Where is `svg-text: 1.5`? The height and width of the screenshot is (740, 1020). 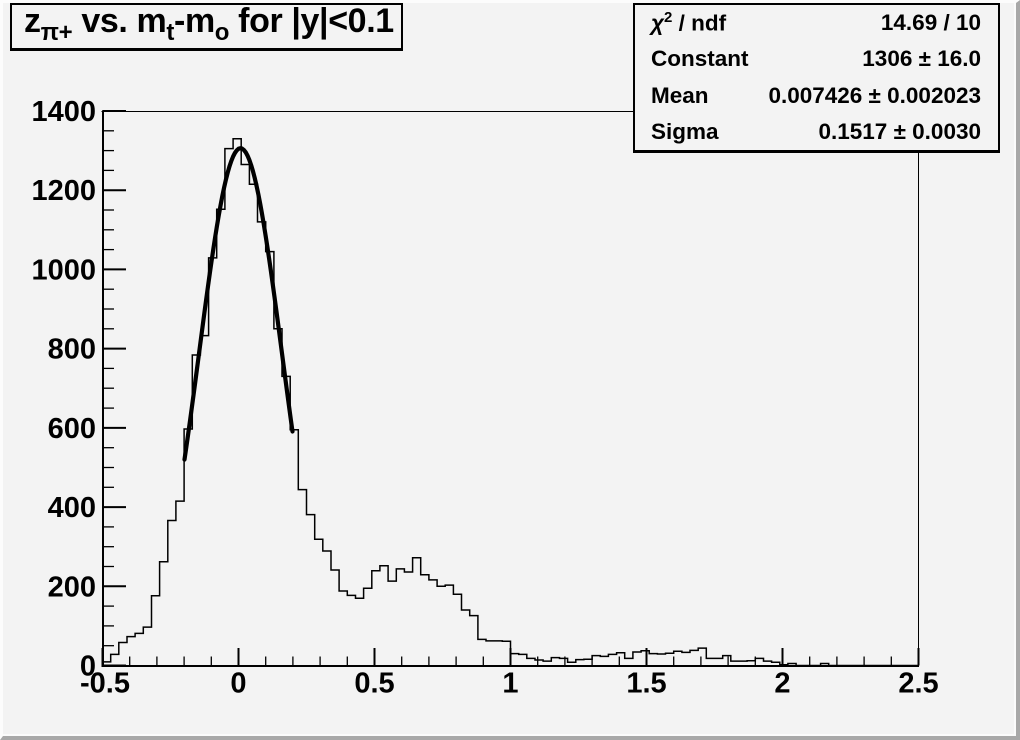 svg-text: 1.5 is located at coordinates (646, 684).